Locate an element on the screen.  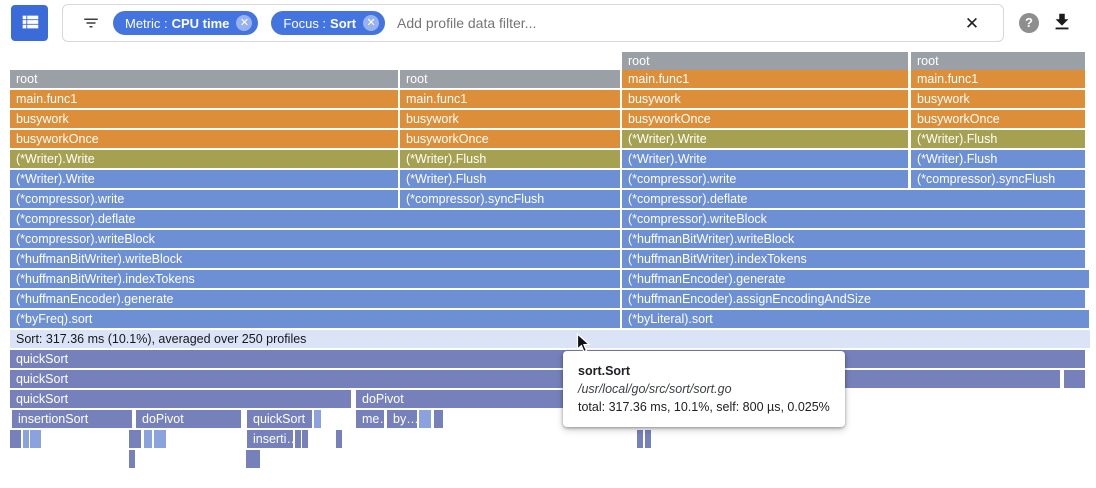
filter-chip-focus: Focus : Sort ✕ is located at coordinates (328, 23).